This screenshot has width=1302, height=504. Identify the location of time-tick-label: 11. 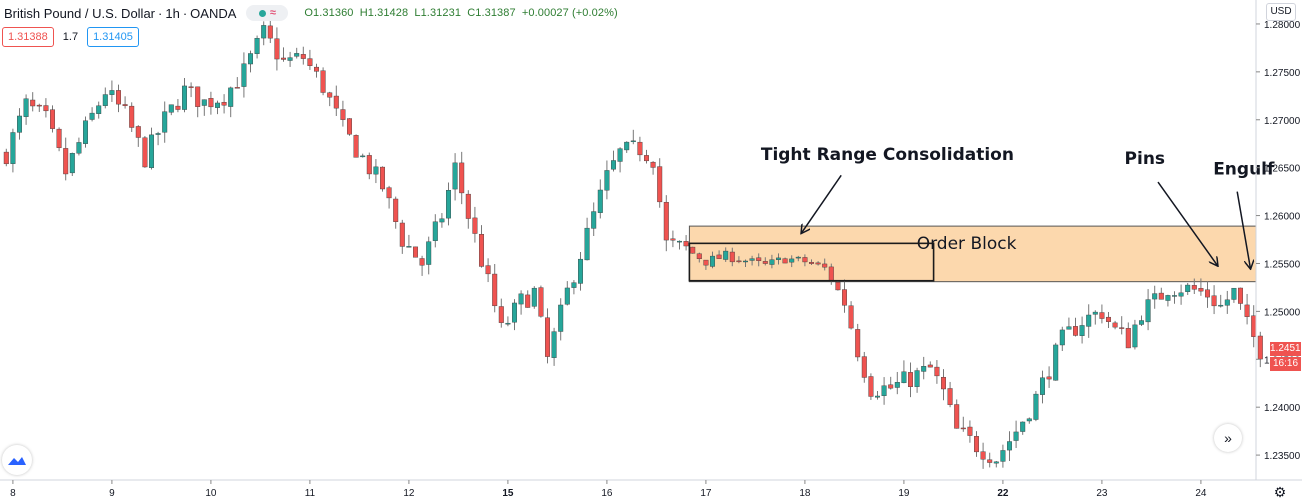
(310, 493).